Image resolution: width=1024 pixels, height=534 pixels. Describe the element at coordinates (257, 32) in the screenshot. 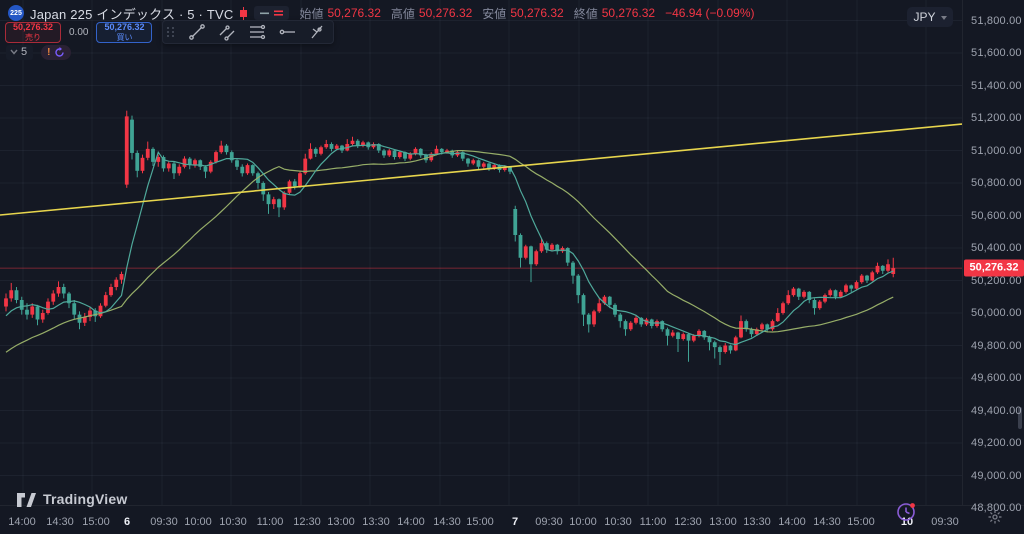

I see `fib-lines-tool` at that location.